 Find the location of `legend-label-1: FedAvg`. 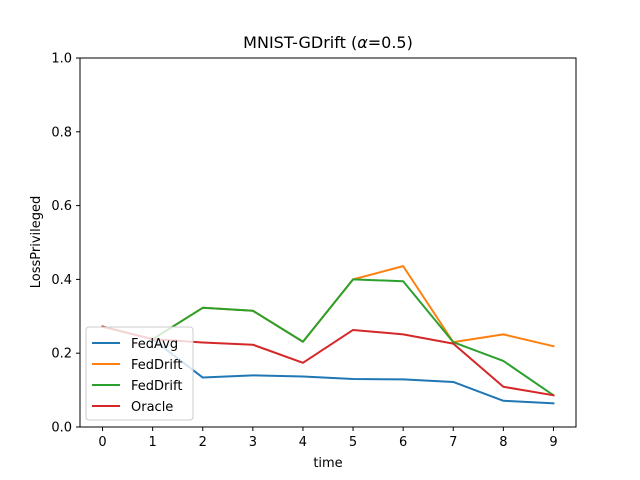

legend-label-1: FedAvg is located at coordinates (154, 344).